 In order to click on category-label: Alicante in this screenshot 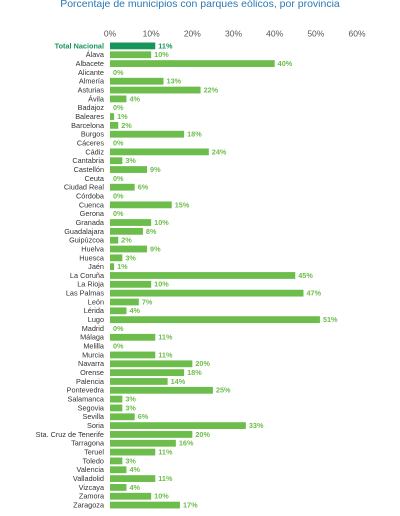, I will do `click(91, 72)`.